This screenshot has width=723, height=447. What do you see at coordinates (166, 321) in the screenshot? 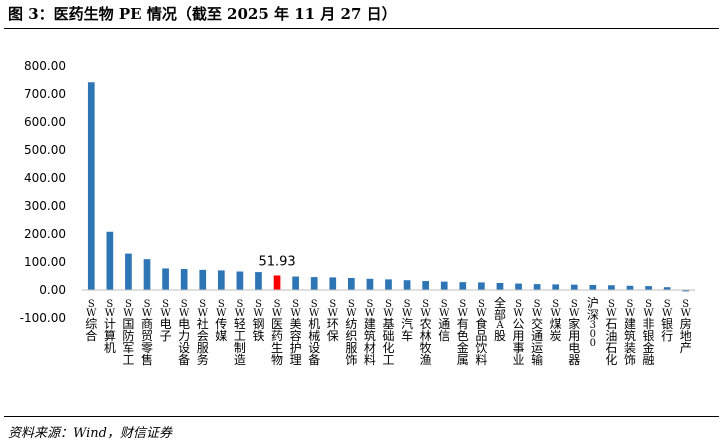
I see `x-tick-label: S W 电子` at bounding box center [166, 321].